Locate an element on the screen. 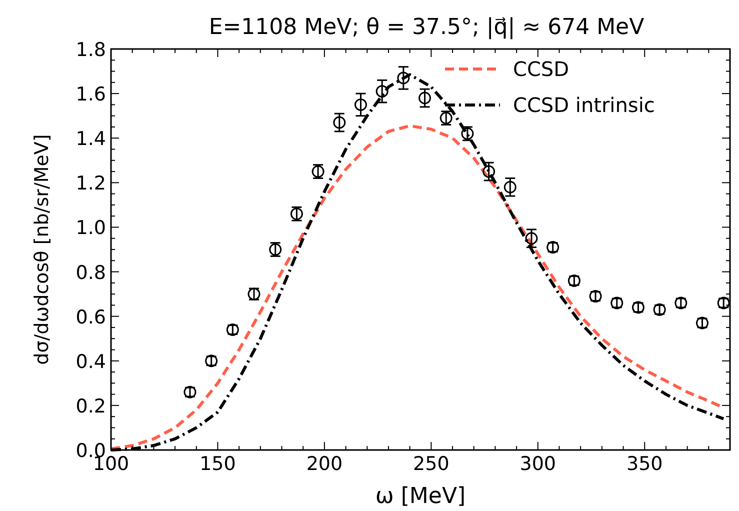  x-axis-title: ω [MeV] is located at coordinates (420, 496).